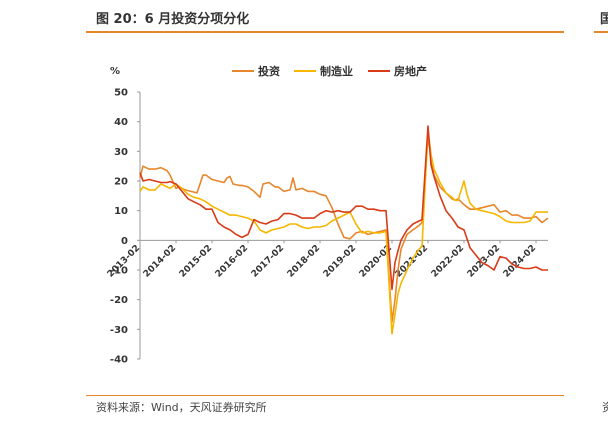  Describe the element at coordinates (121, 211) in the screenshot. I see `y-tick-label: 10` at that location.